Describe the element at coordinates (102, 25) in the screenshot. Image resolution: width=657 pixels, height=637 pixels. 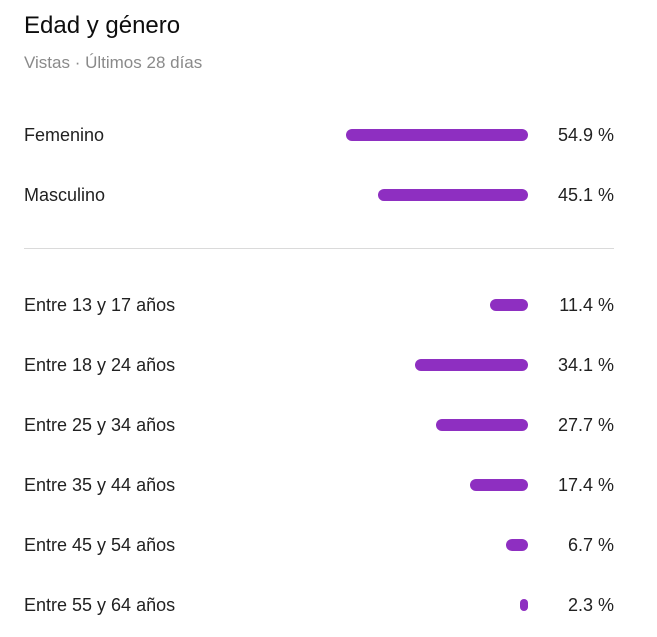
I see `page-title: Edad y género` at that location.